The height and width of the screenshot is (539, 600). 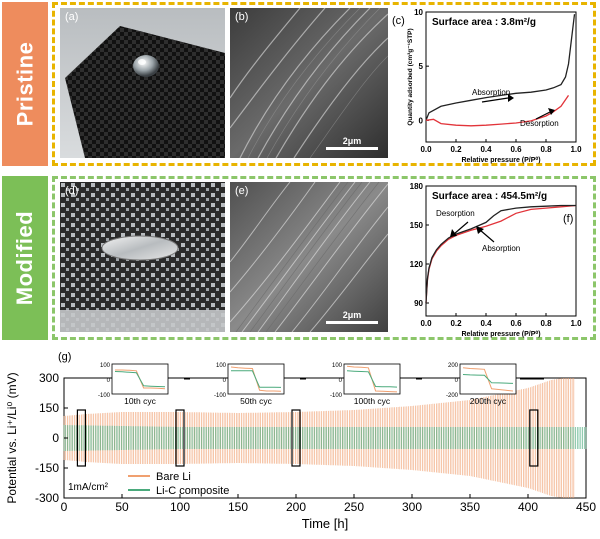 I want to click on panel-g-xtick-label: 450, so click(x=586, y=507).